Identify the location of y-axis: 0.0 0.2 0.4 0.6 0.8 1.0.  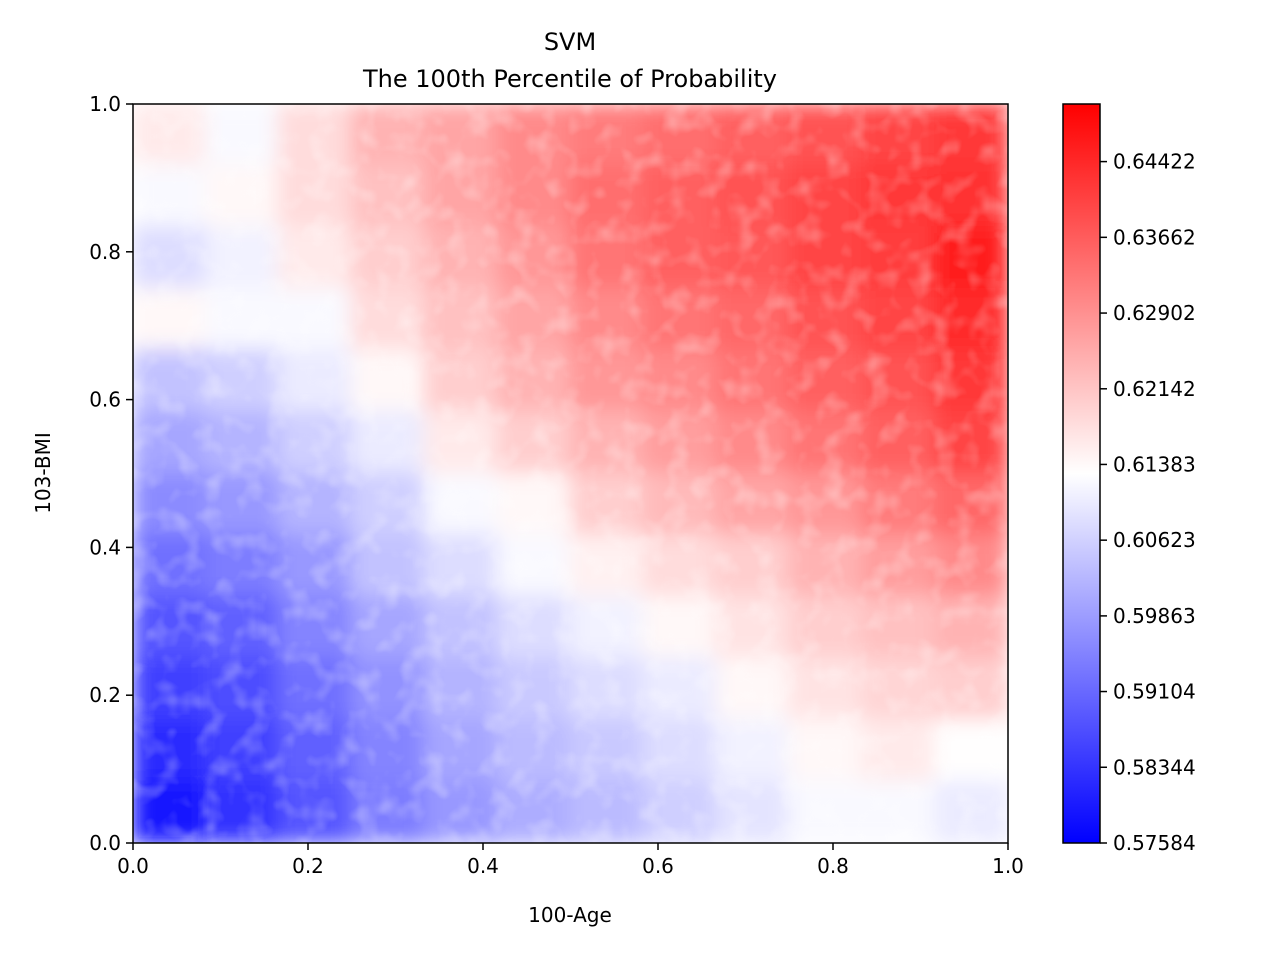
(111, 473).